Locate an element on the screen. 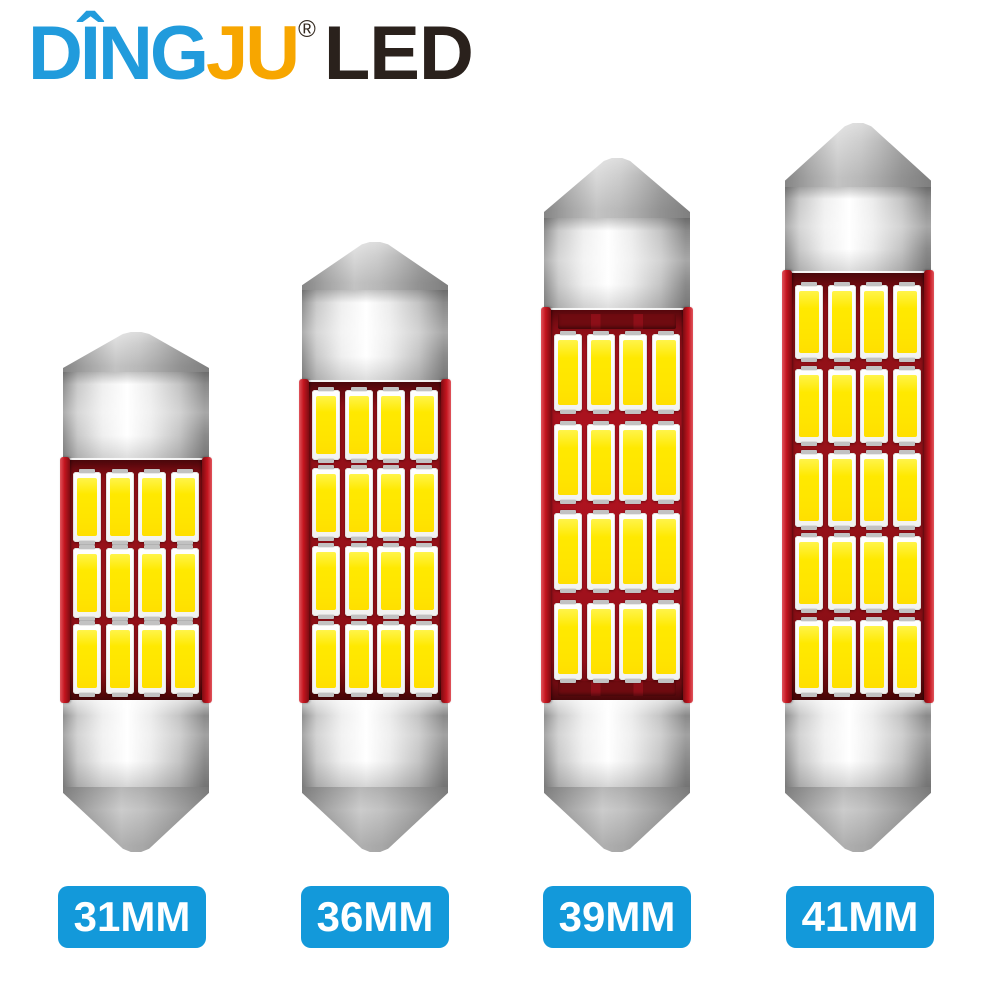 The image size is (1000, 1000). size-badge-36mm: 36MM is located at coordinates (375, 917).